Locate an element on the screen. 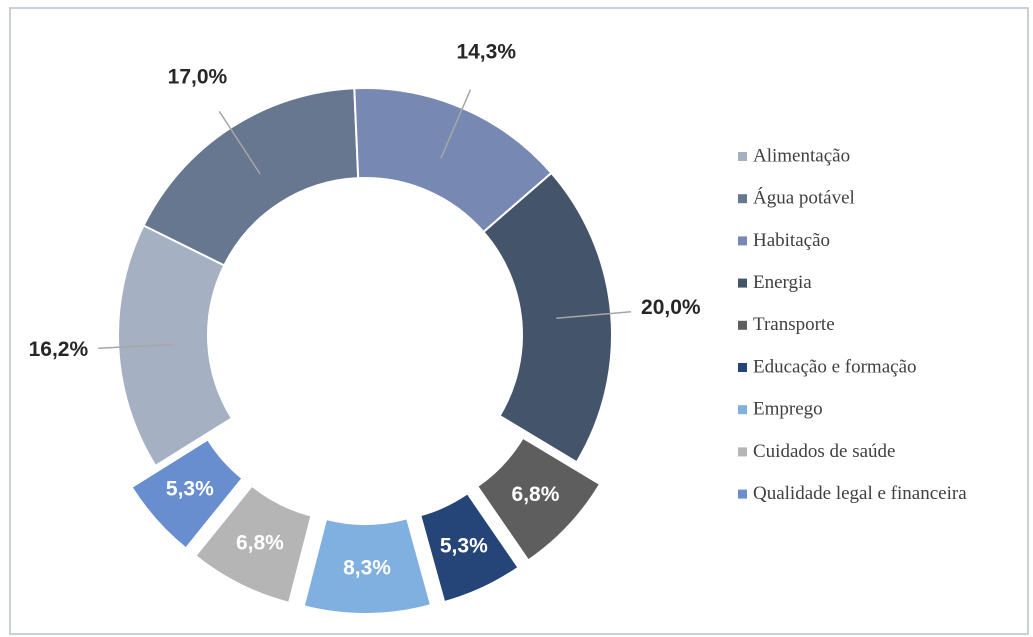  legend-label: Habitação is located at coordinates (791, 240).